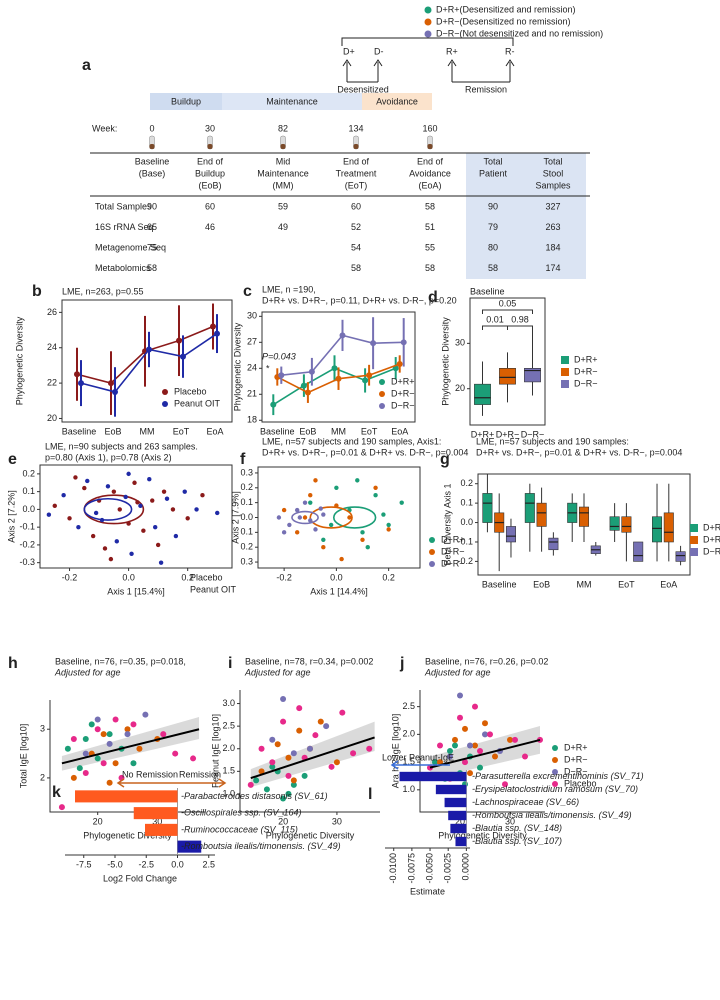 The image size is (720, 1000). What do you see at coordinates (151, 128) in the screenshot?
I see `week: 0` at bounding box center [151, 128].